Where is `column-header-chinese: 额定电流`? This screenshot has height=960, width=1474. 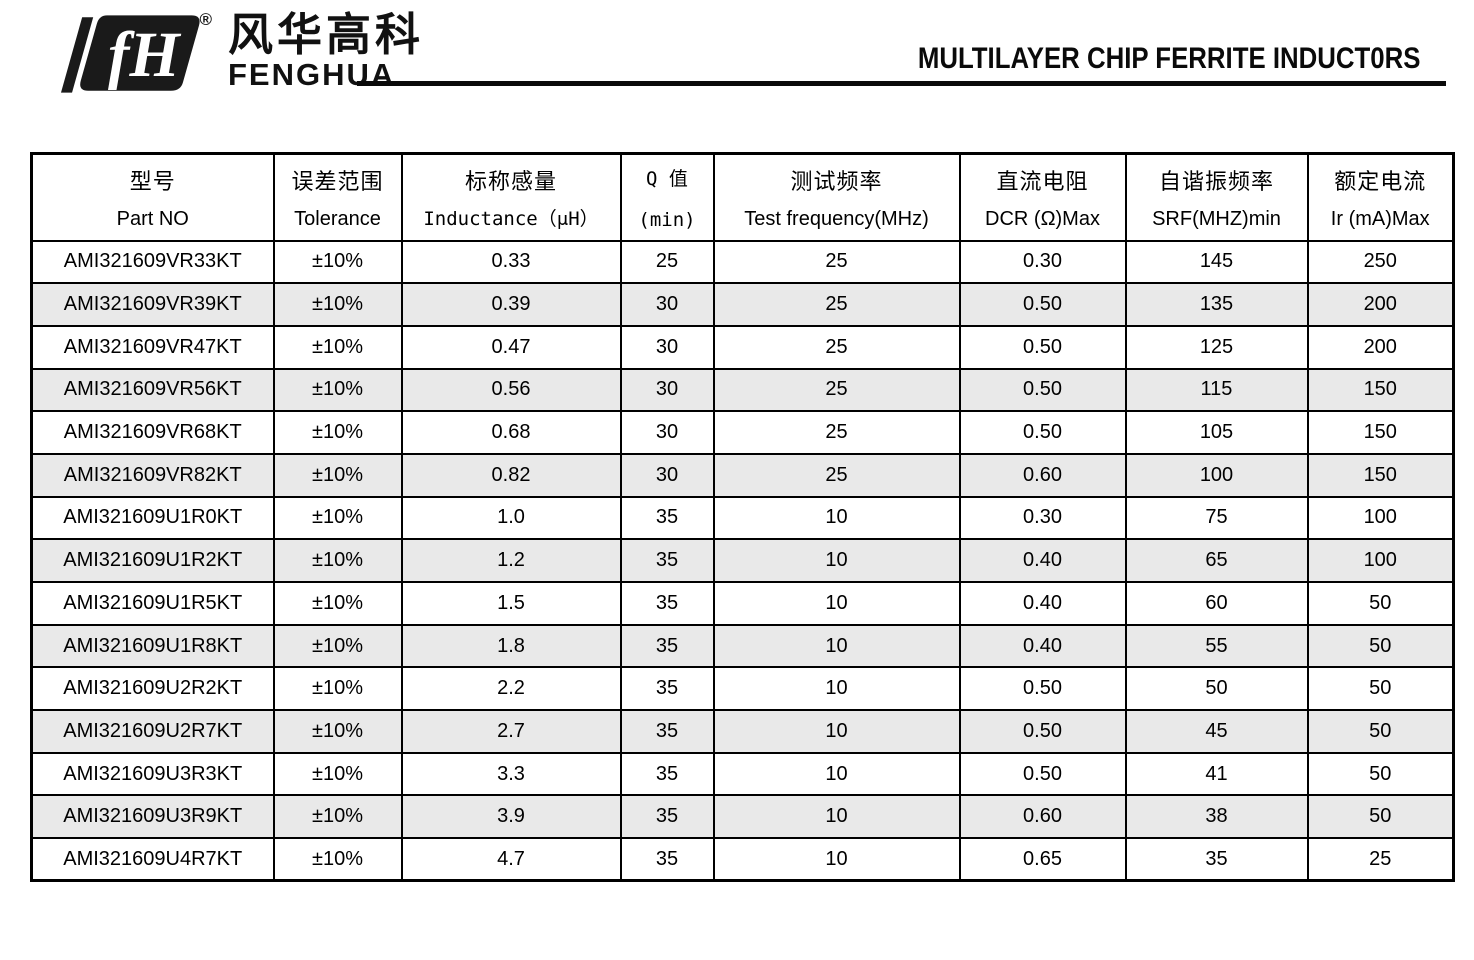
column-header-chinese: 额定电流 is located at coordinates (1380, 181).